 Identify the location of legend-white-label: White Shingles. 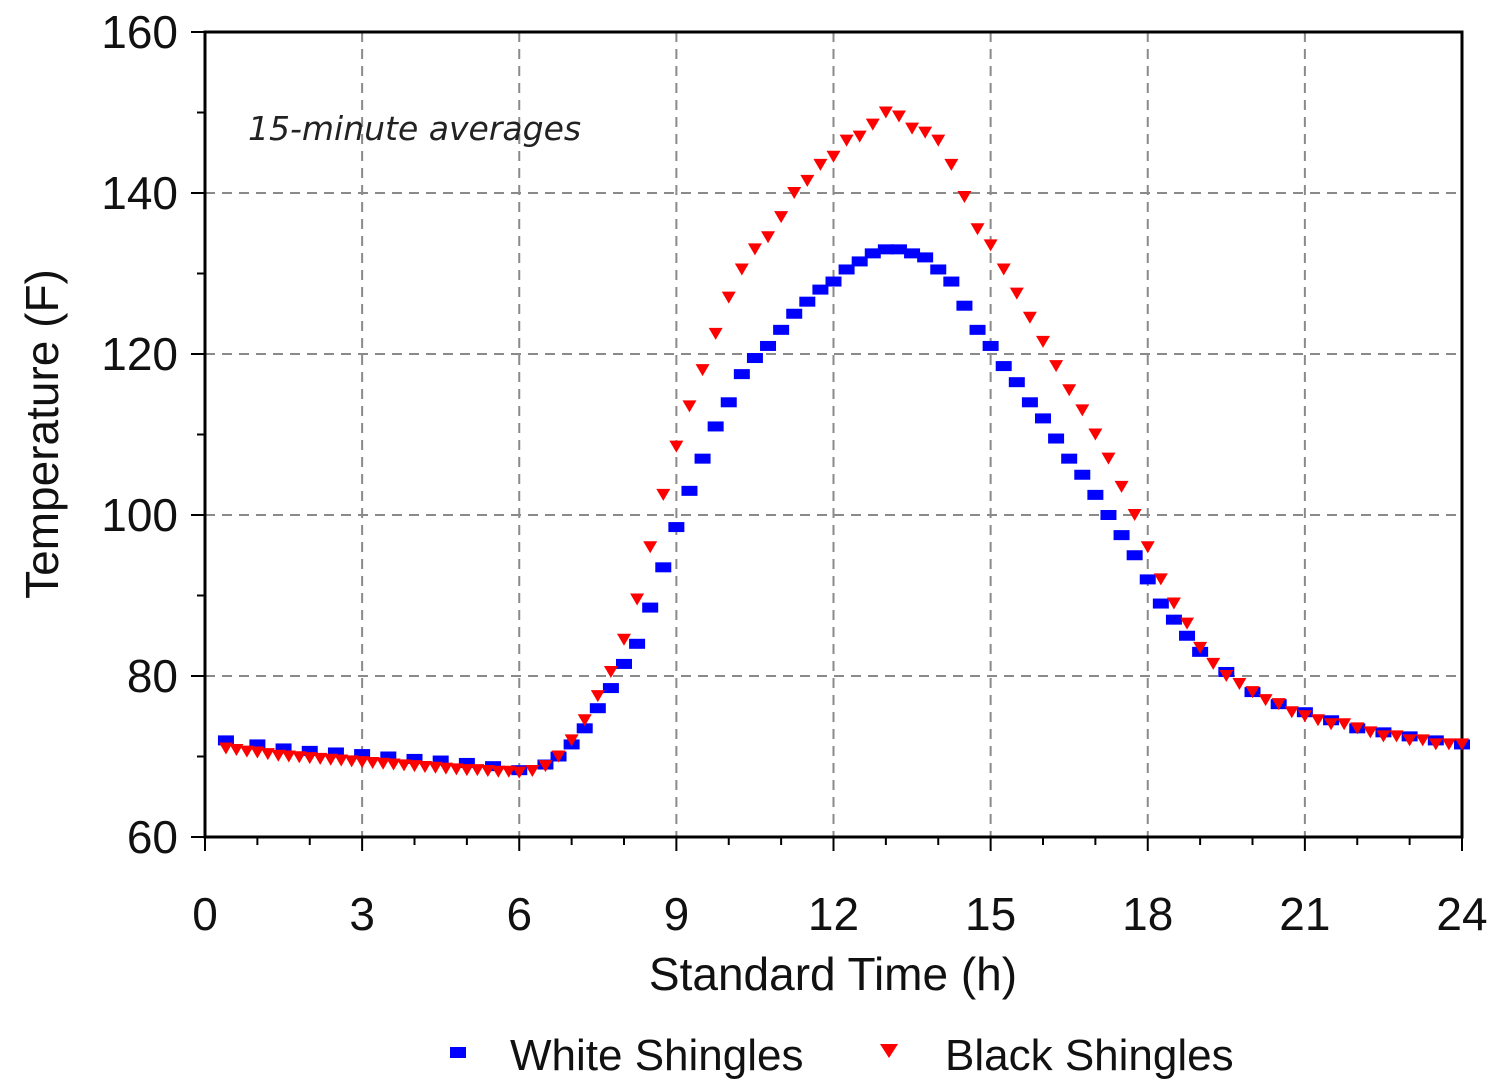
(656, 1055).